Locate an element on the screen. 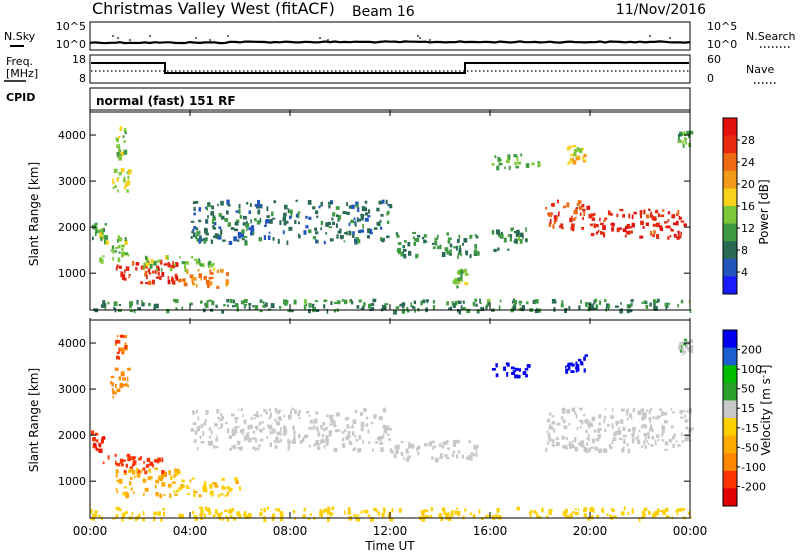  noise-tick-right-top: 10^5 is located at coordinates (722, 26).